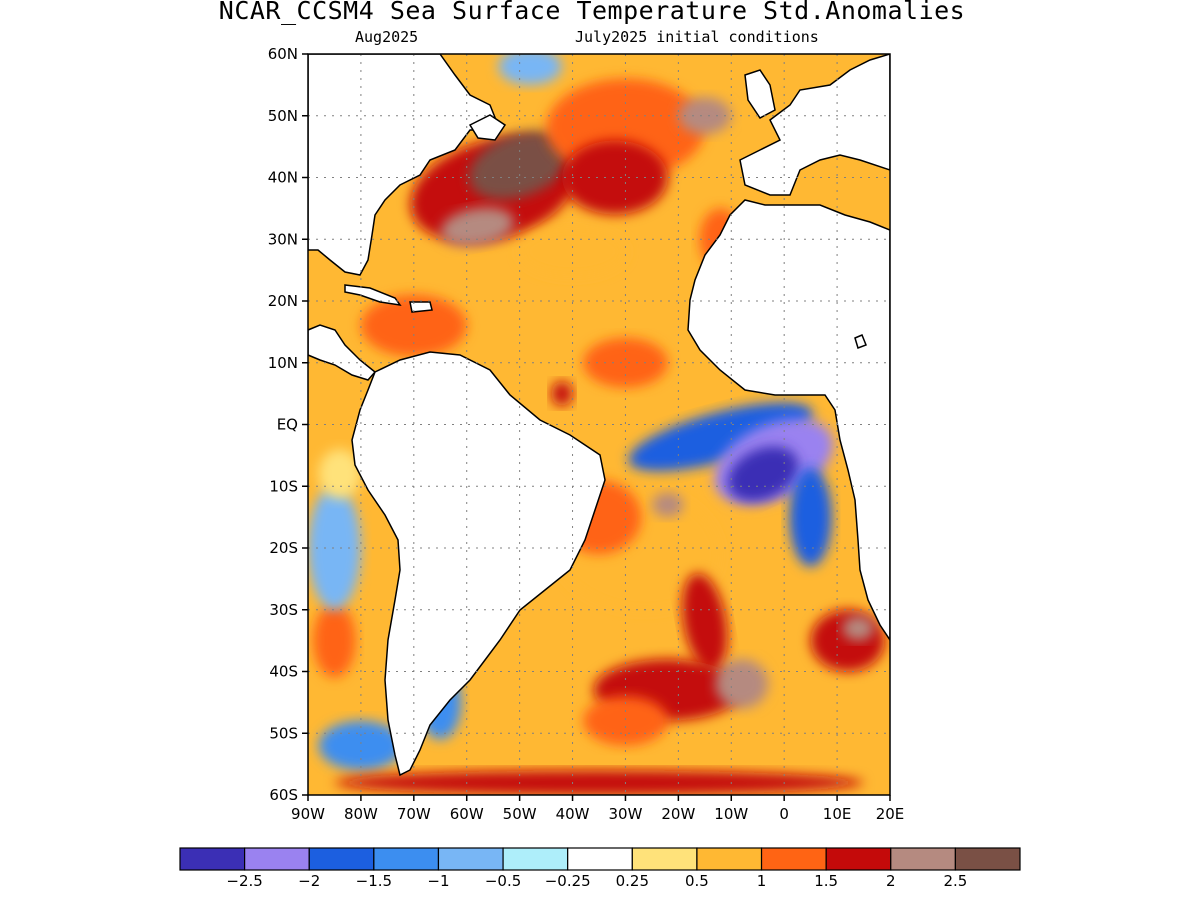 This screenshot has height=900, width=1200. Describe the element at coordinates (955, 881) in the screenshot. I see `legend-label: 2.5` at that location.